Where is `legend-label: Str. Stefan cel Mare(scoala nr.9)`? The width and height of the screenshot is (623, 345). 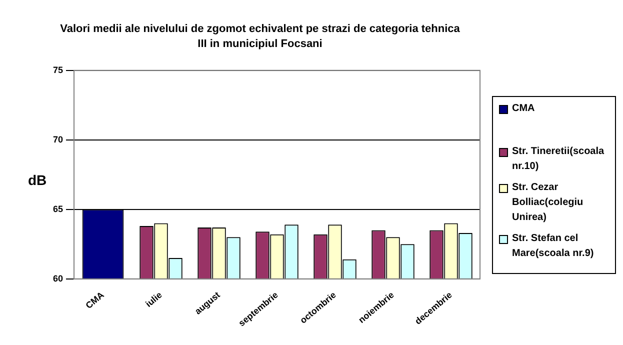
legend-label: Str. Stefan cel Mare(scoala nr.9) is located at coordinates (553, 246).